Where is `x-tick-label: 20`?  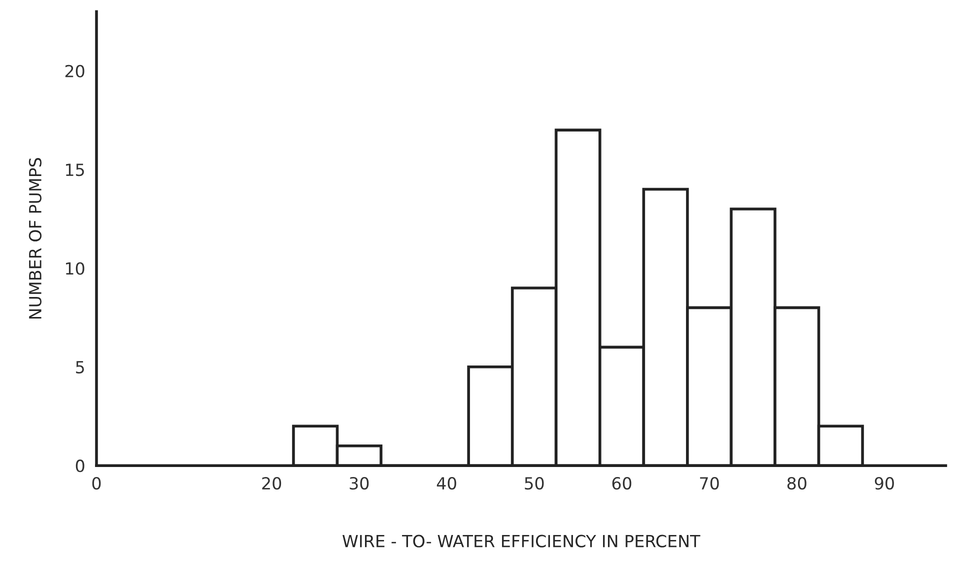 x-tick-label: 20 is located at coordinates (272, 483).